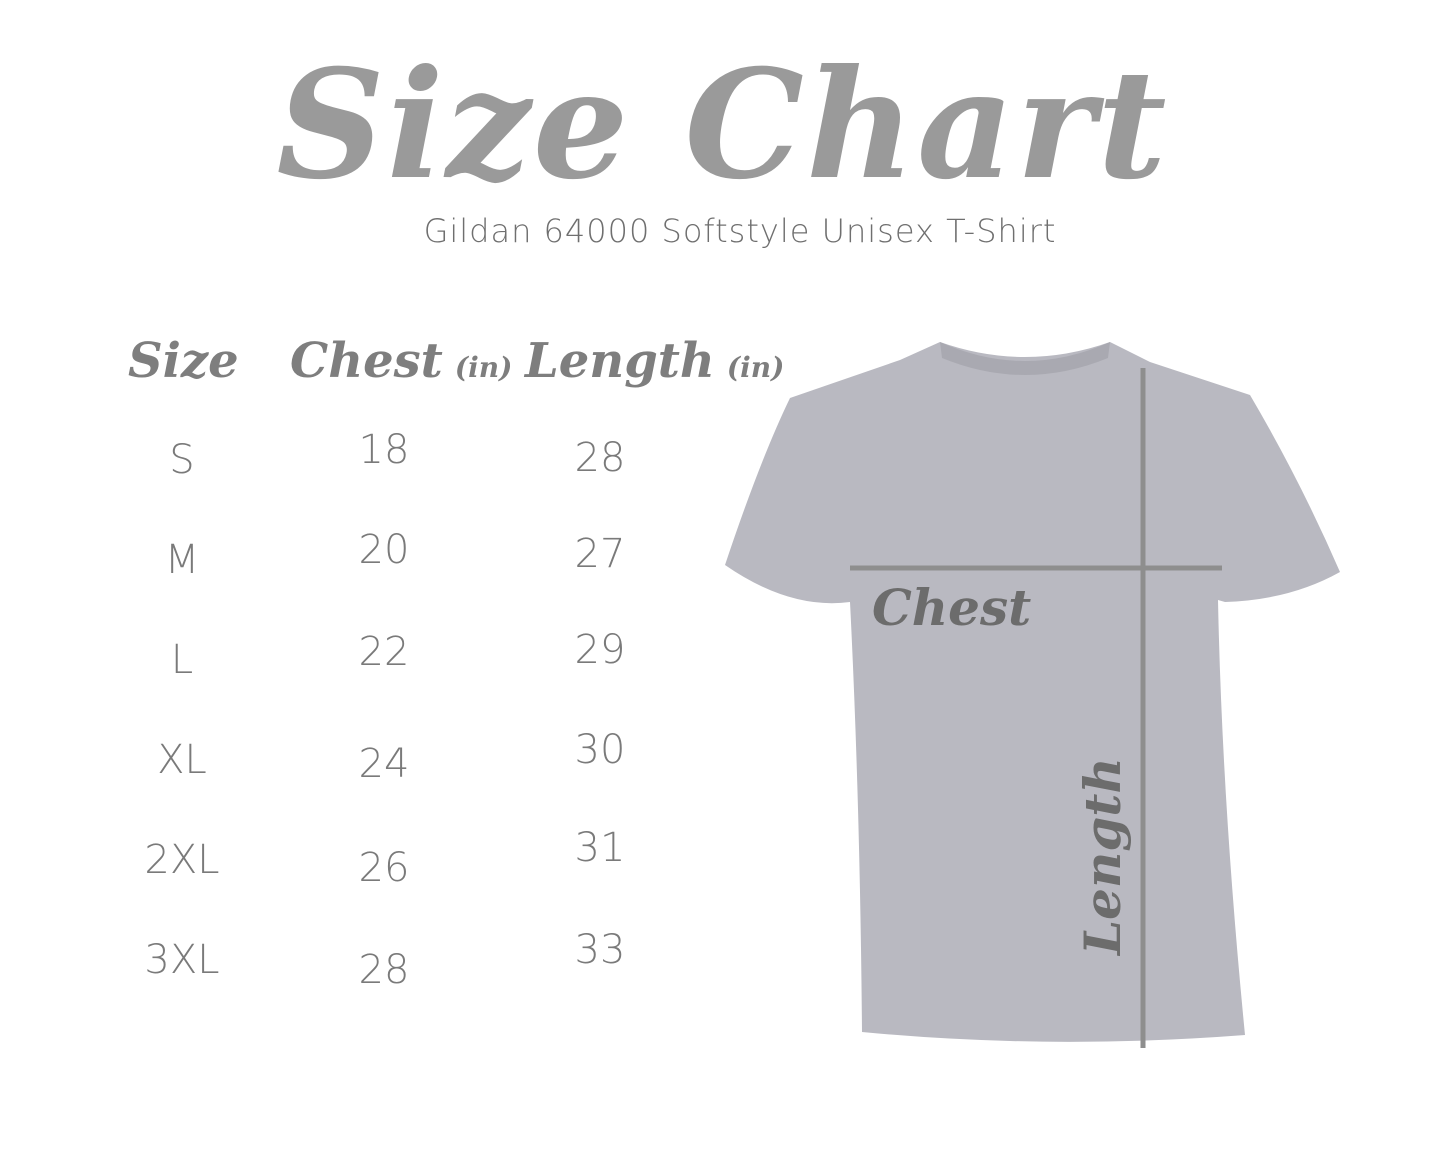 The image size is (1445, 1156). Describe the element at coordinates (600, 650) in the screenshot. I see `cell-length: 29` at that location.